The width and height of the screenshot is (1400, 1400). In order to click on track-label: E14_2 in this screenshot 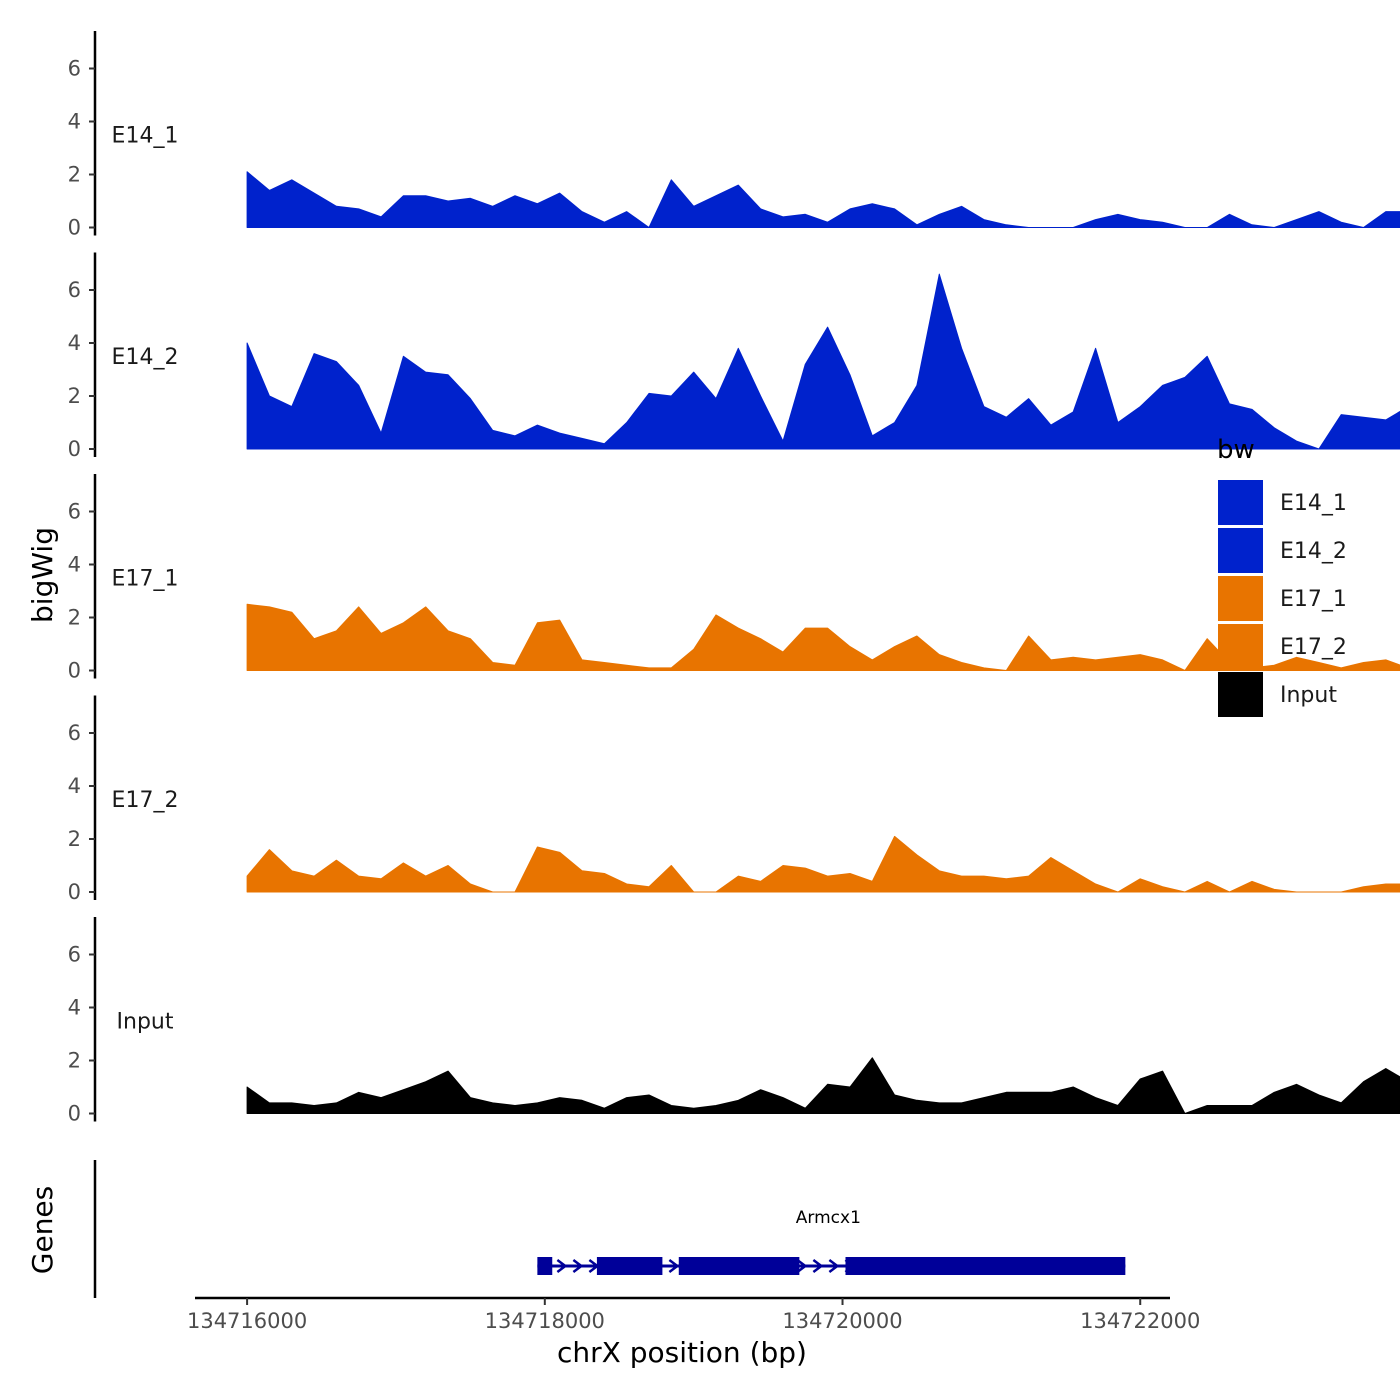, I will do `click(145, 357)`.